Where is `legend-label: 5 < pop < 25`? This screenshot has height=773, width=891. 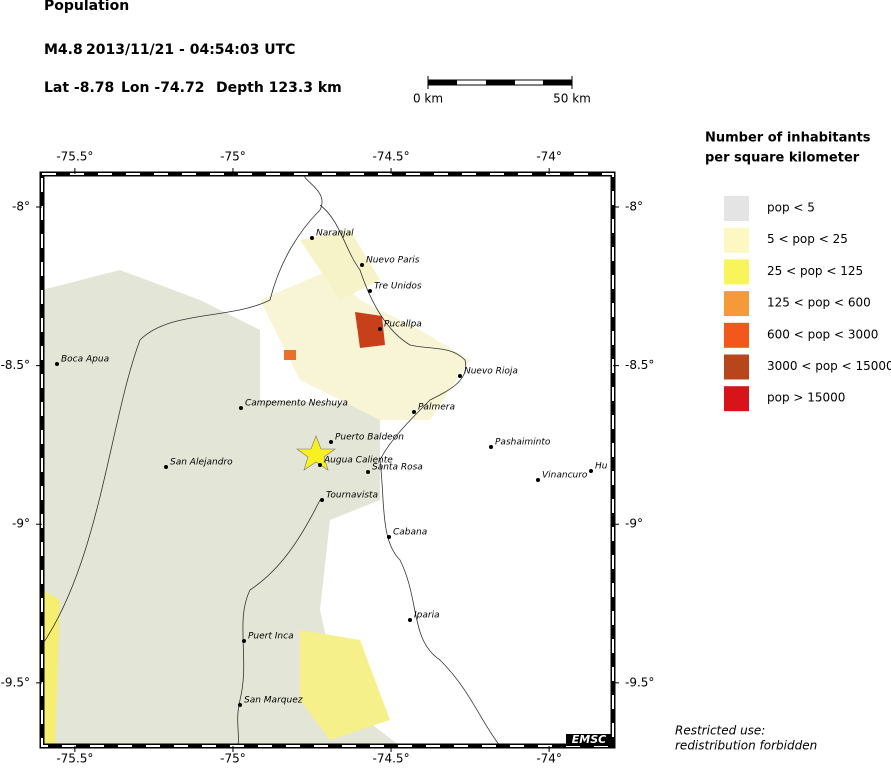
legend-label: 5 < pop < 25 is located at coordinates (807, 239).